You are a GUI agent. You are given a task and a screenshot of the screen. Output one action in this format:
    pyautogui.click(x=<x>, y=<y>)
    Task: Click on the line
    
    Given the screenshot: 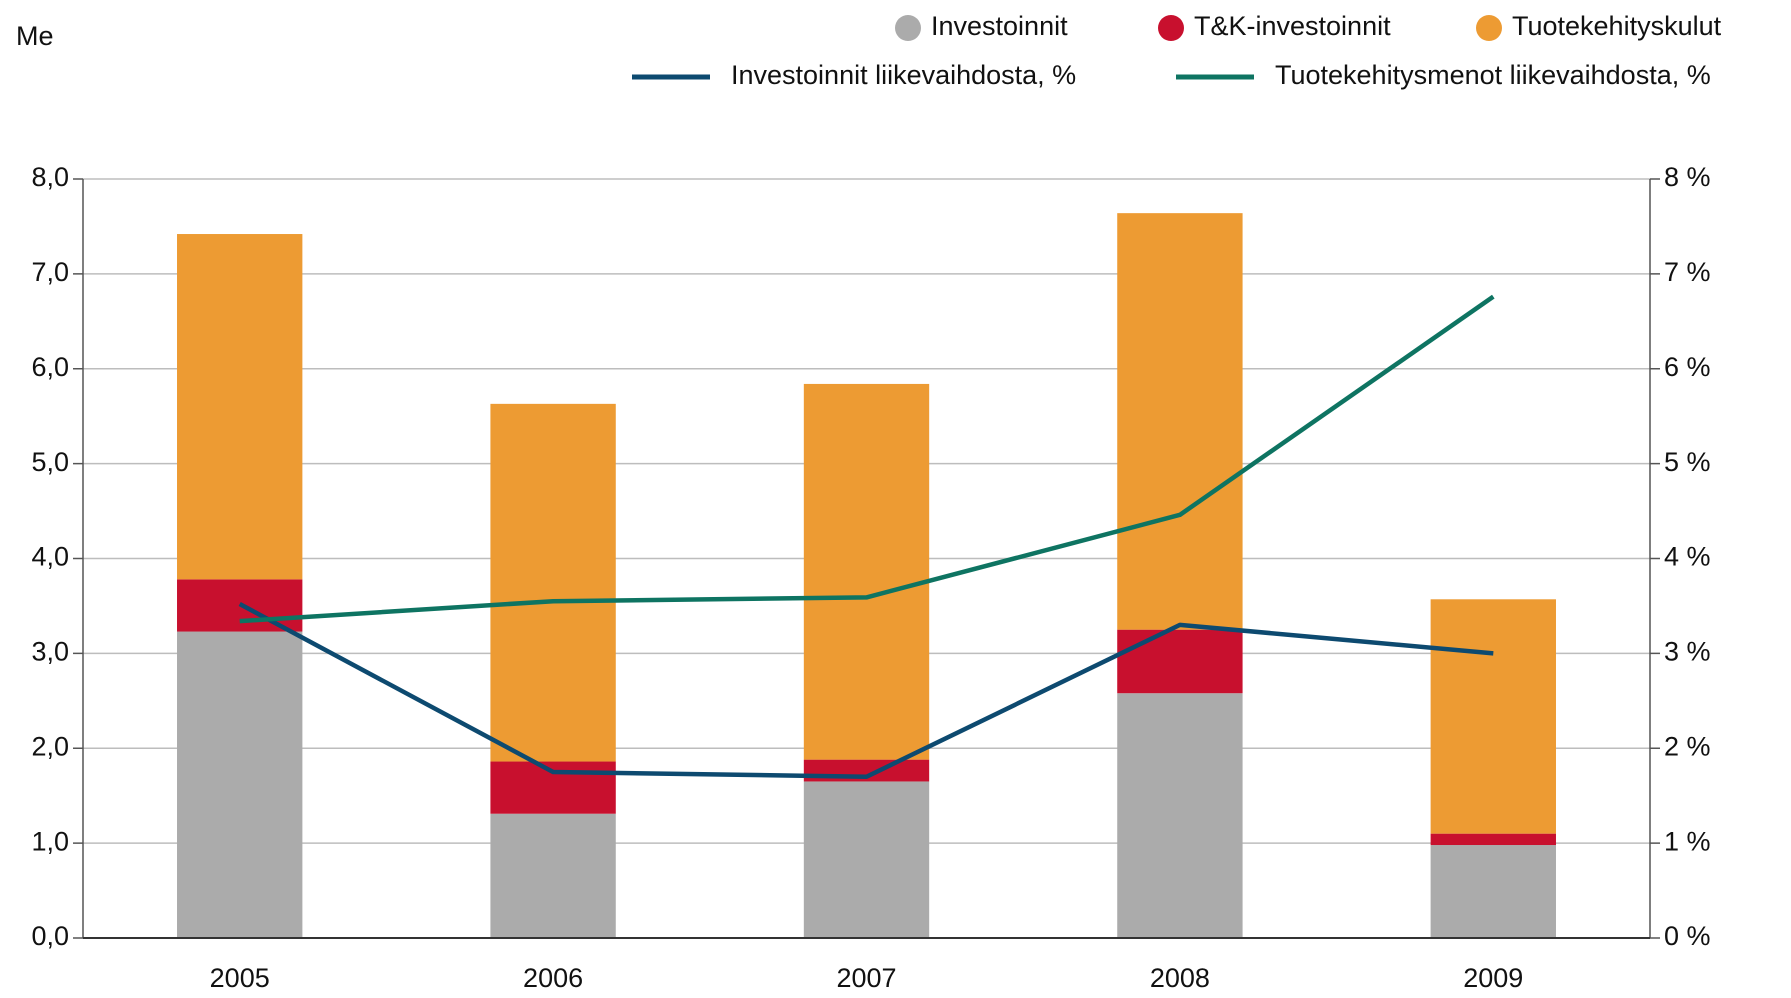 What is the action you would take?
    pyautogui.click(x=866, y=690)
    